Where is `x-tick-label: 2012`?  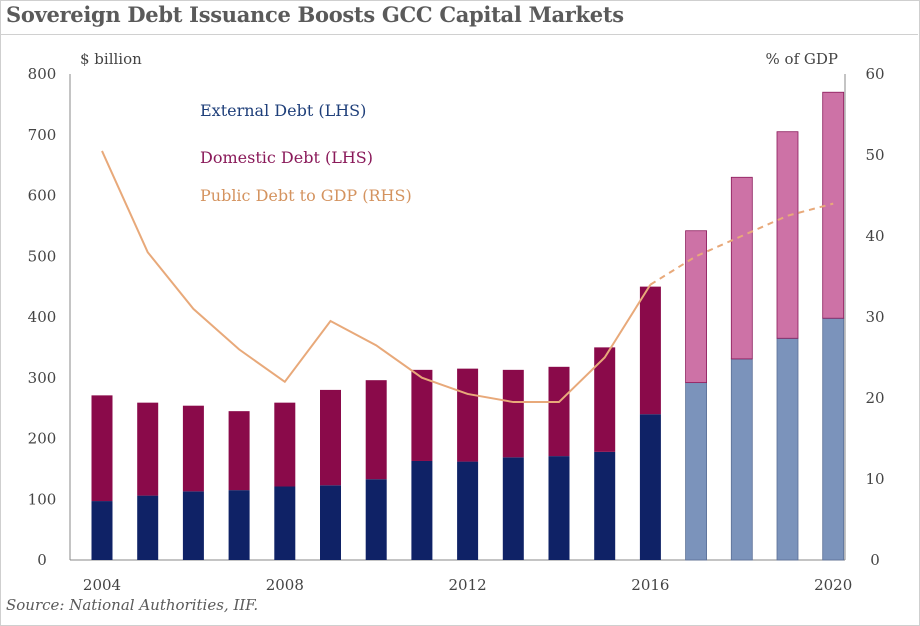 x-tick-label: 2012 is located at coordinates (468, 585).